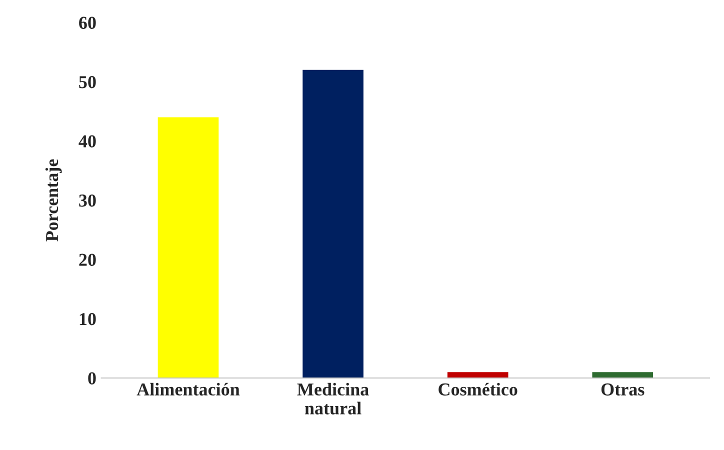 This screenshot has height=450, width=724. What do you see at coordinates (478, 389) in the screenshot?
I see `x-tick-label: Cosmético` at bounding box center [478, 389].